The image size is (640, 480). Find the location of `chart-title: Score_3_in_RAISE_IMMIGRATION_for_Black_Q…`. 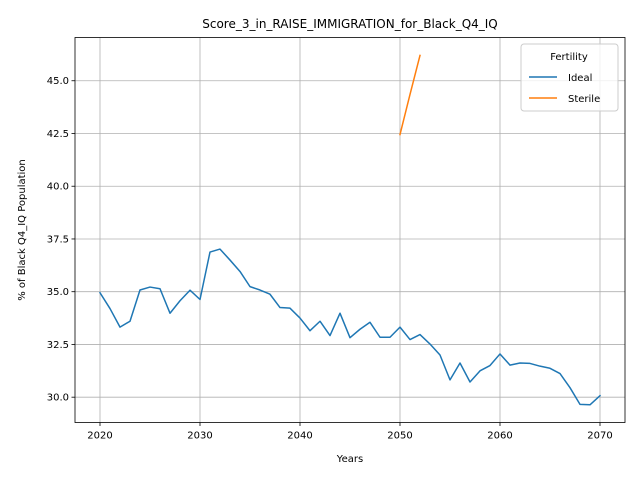

chart-title: Score_3_in_RAISE_IMMIGRATION_for_Black_Q… is located at coordinates (350, 24).